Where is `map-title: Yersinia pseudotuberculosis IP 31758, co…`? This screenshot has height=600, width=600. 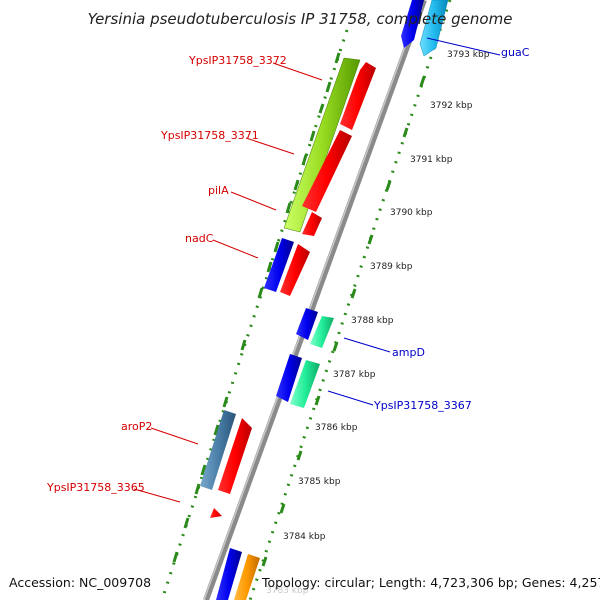
map-title: Yersinia pseudotuberculosis IP 31758, co… is located at coordinates (300, 19).